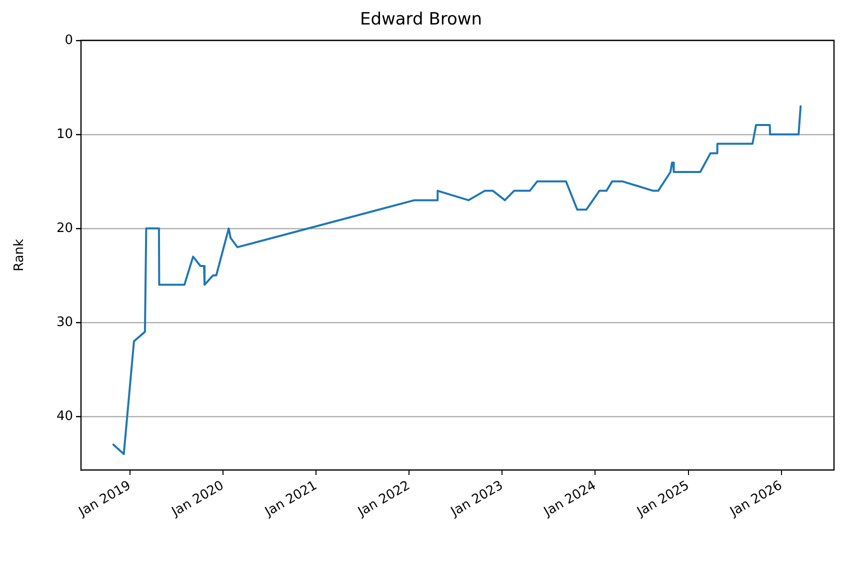 This screenshot has width=849, height=561. Describe the element at coordinates (421, 20) in the screenshot. I see `chart-title: Edward Brown` at that location.